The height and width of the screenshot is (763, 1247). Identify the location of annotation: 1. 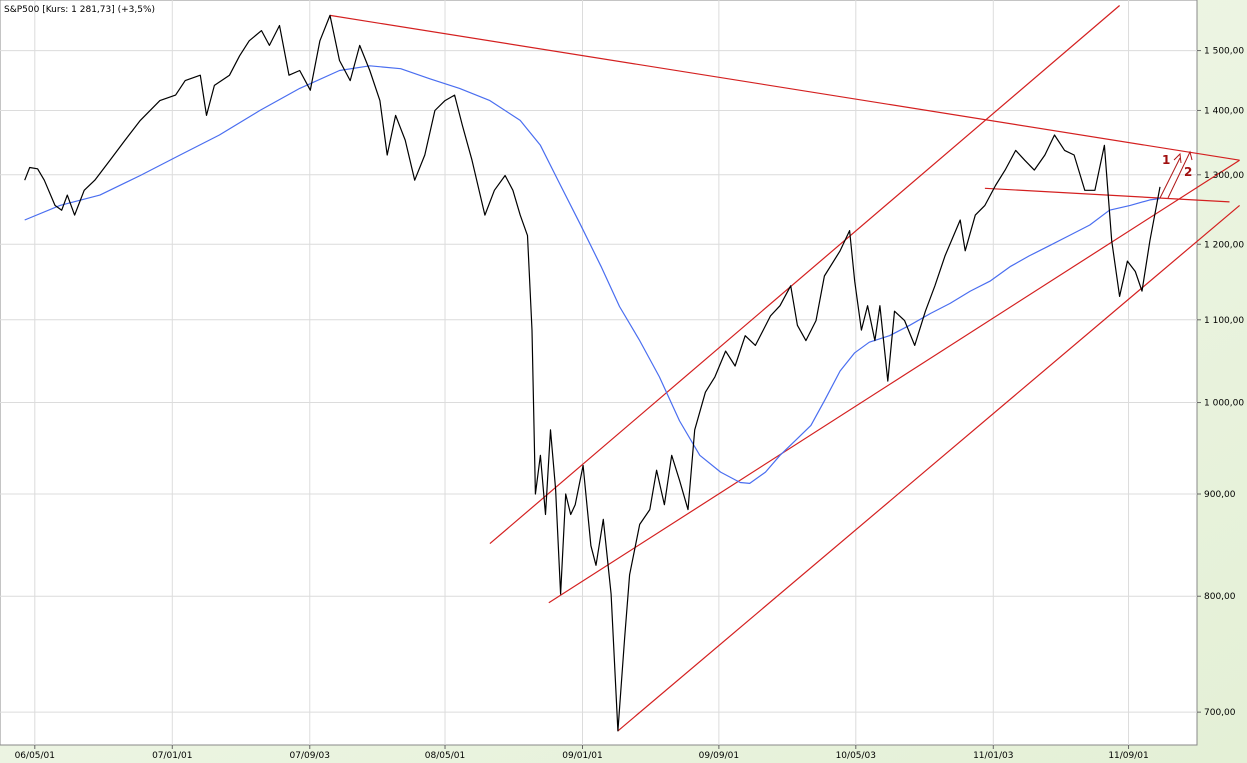
(1166, 160).